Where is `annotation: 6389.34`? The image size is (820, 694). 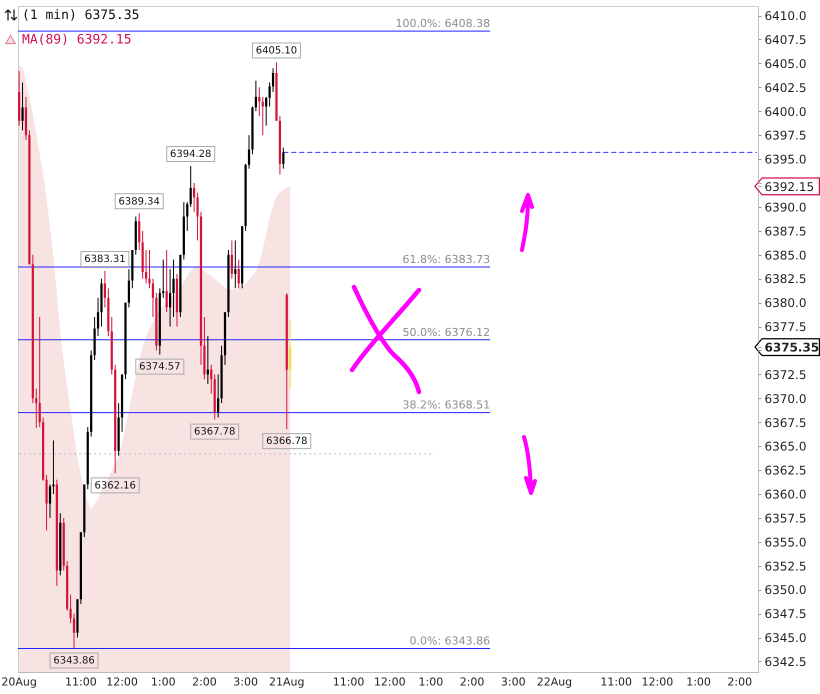 annotation: 6389.34 is located at coordinates (139, 202).